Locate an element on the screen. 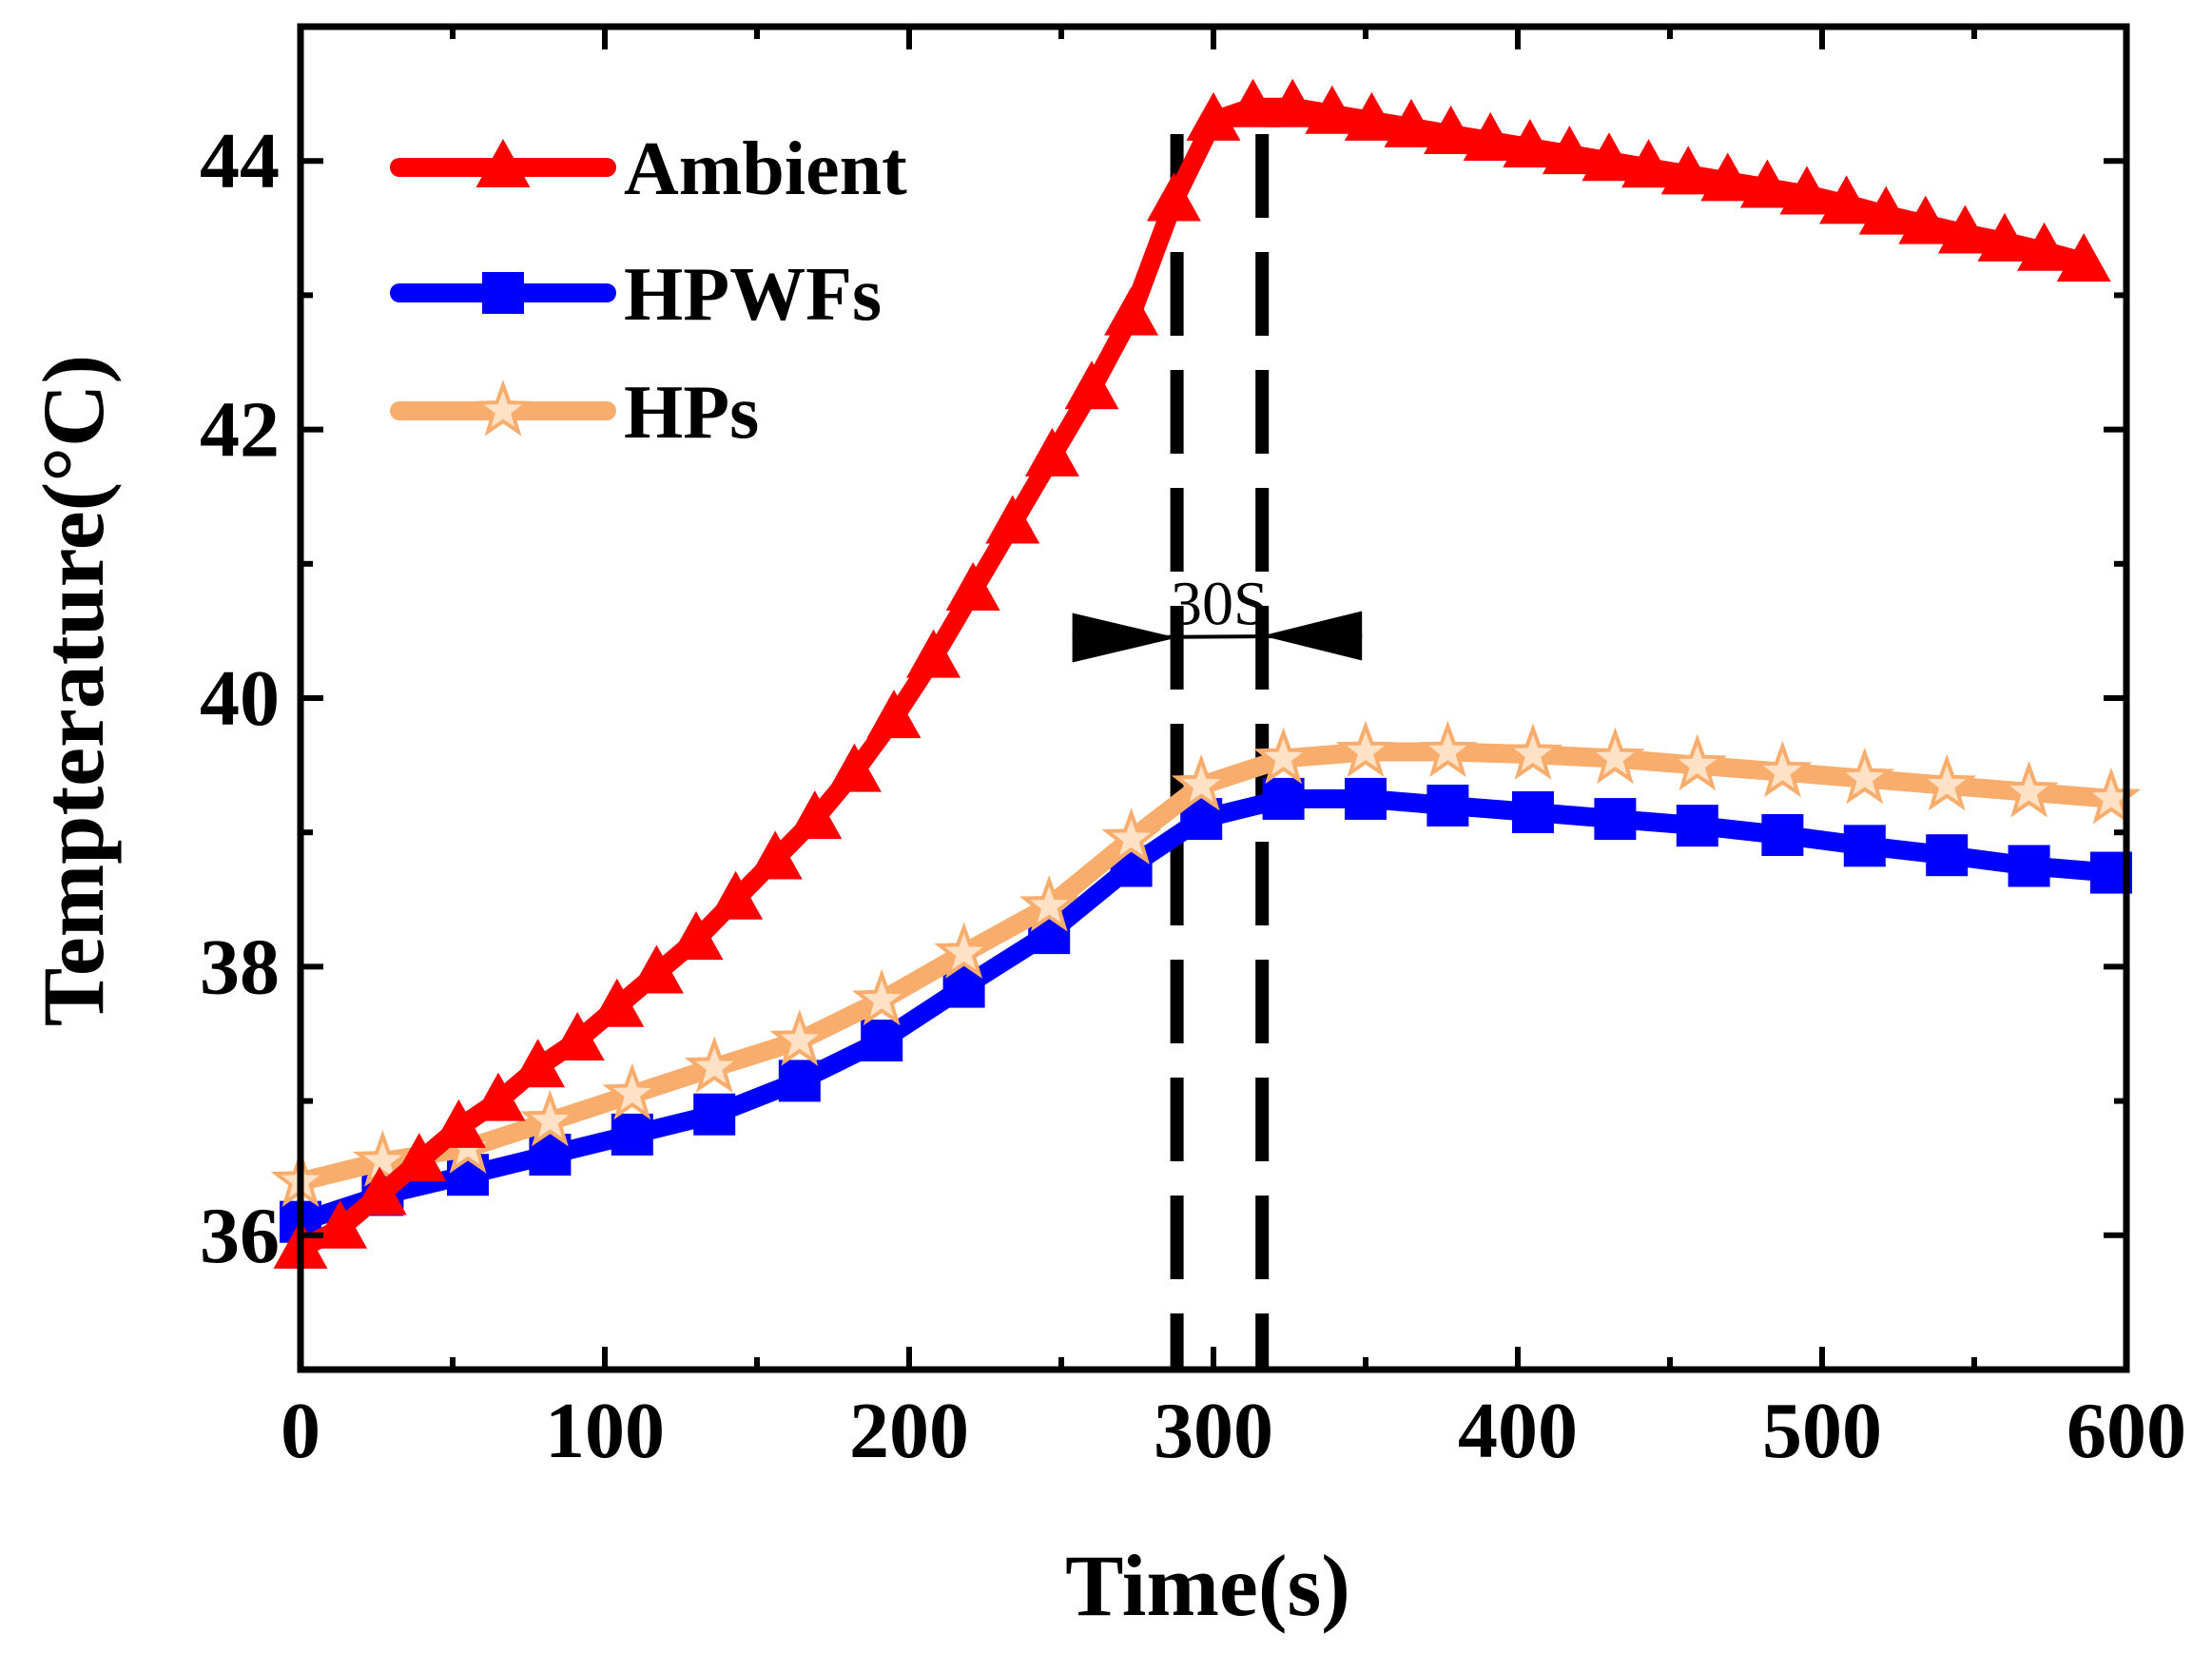 Image resolution: width=2212 pixels, height=1653 pixels. legend-item-hpwfs: HPWFs is located at coordinates (636, 295).